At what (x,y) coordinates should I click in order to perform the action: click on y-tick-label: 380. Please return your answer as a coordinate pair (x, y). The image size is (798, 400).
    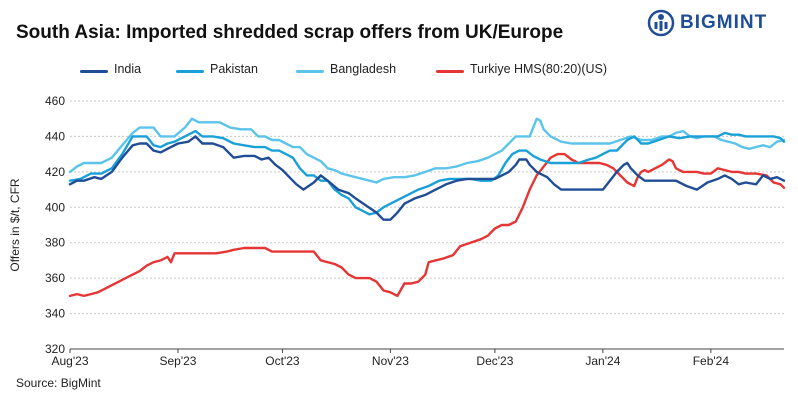
    Looking at the image, I should click on (55, 243).